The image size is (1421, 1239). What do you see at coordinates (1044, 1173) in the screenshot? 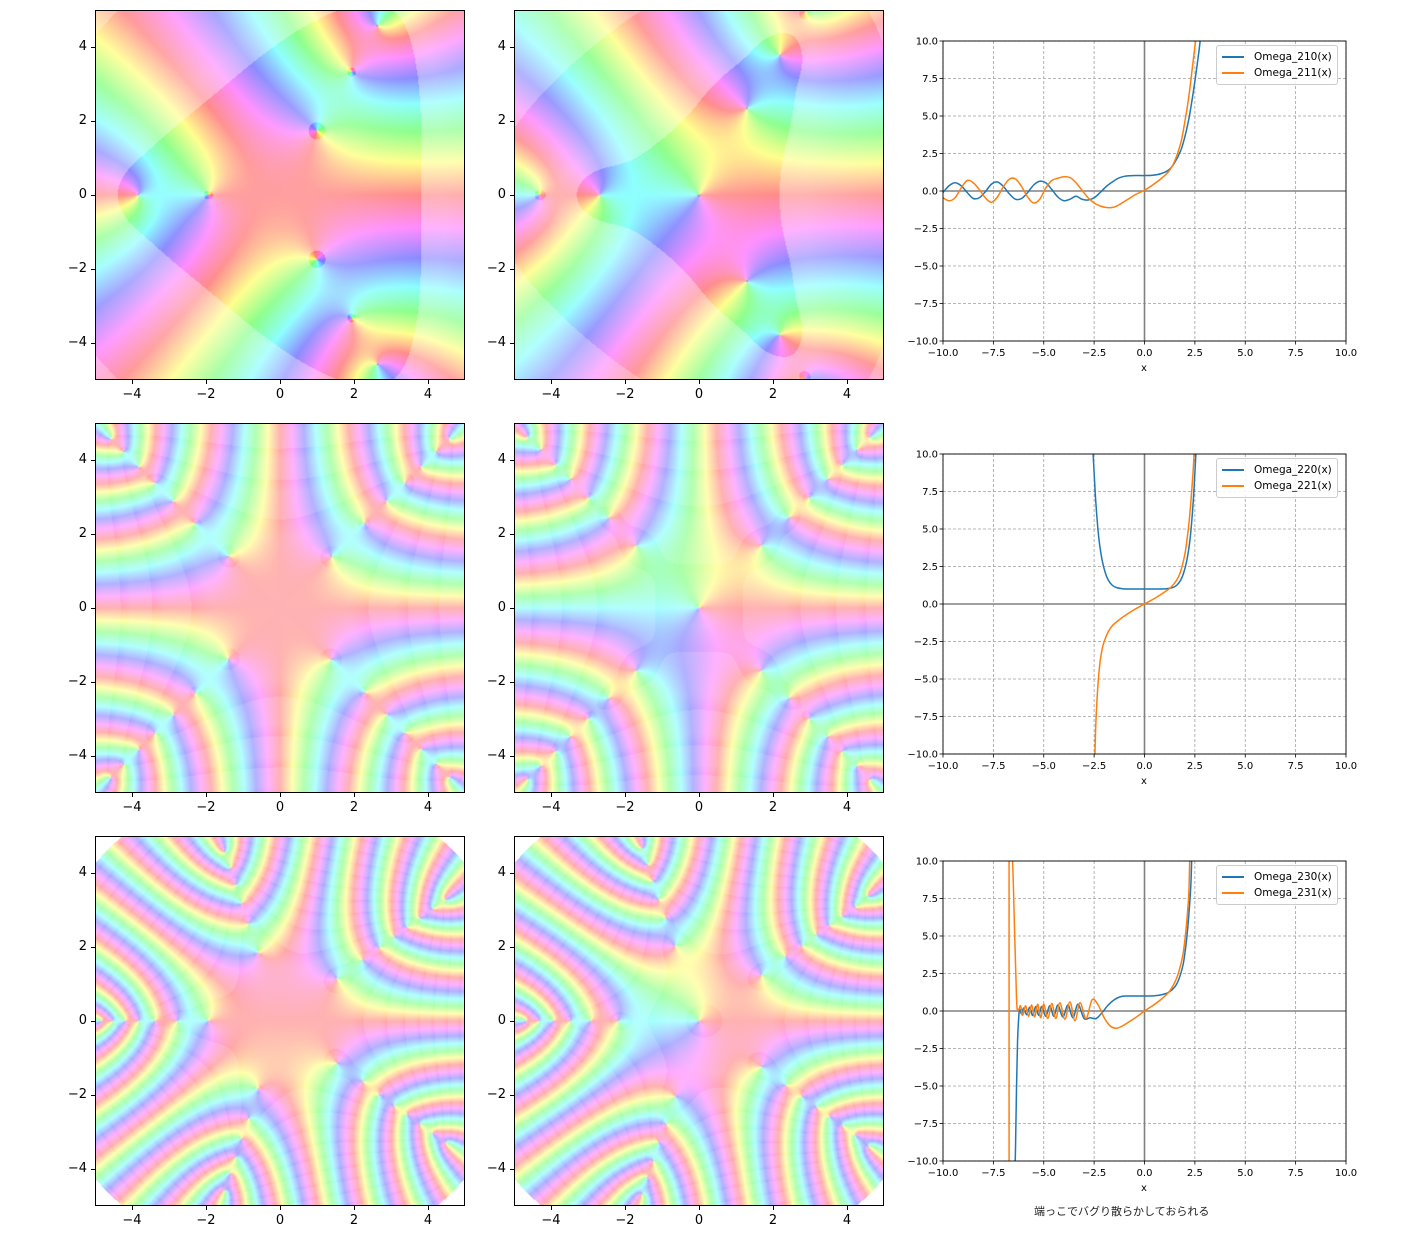
I see `x-tick-label: −5.0` at bounding box center [1044, 1173].